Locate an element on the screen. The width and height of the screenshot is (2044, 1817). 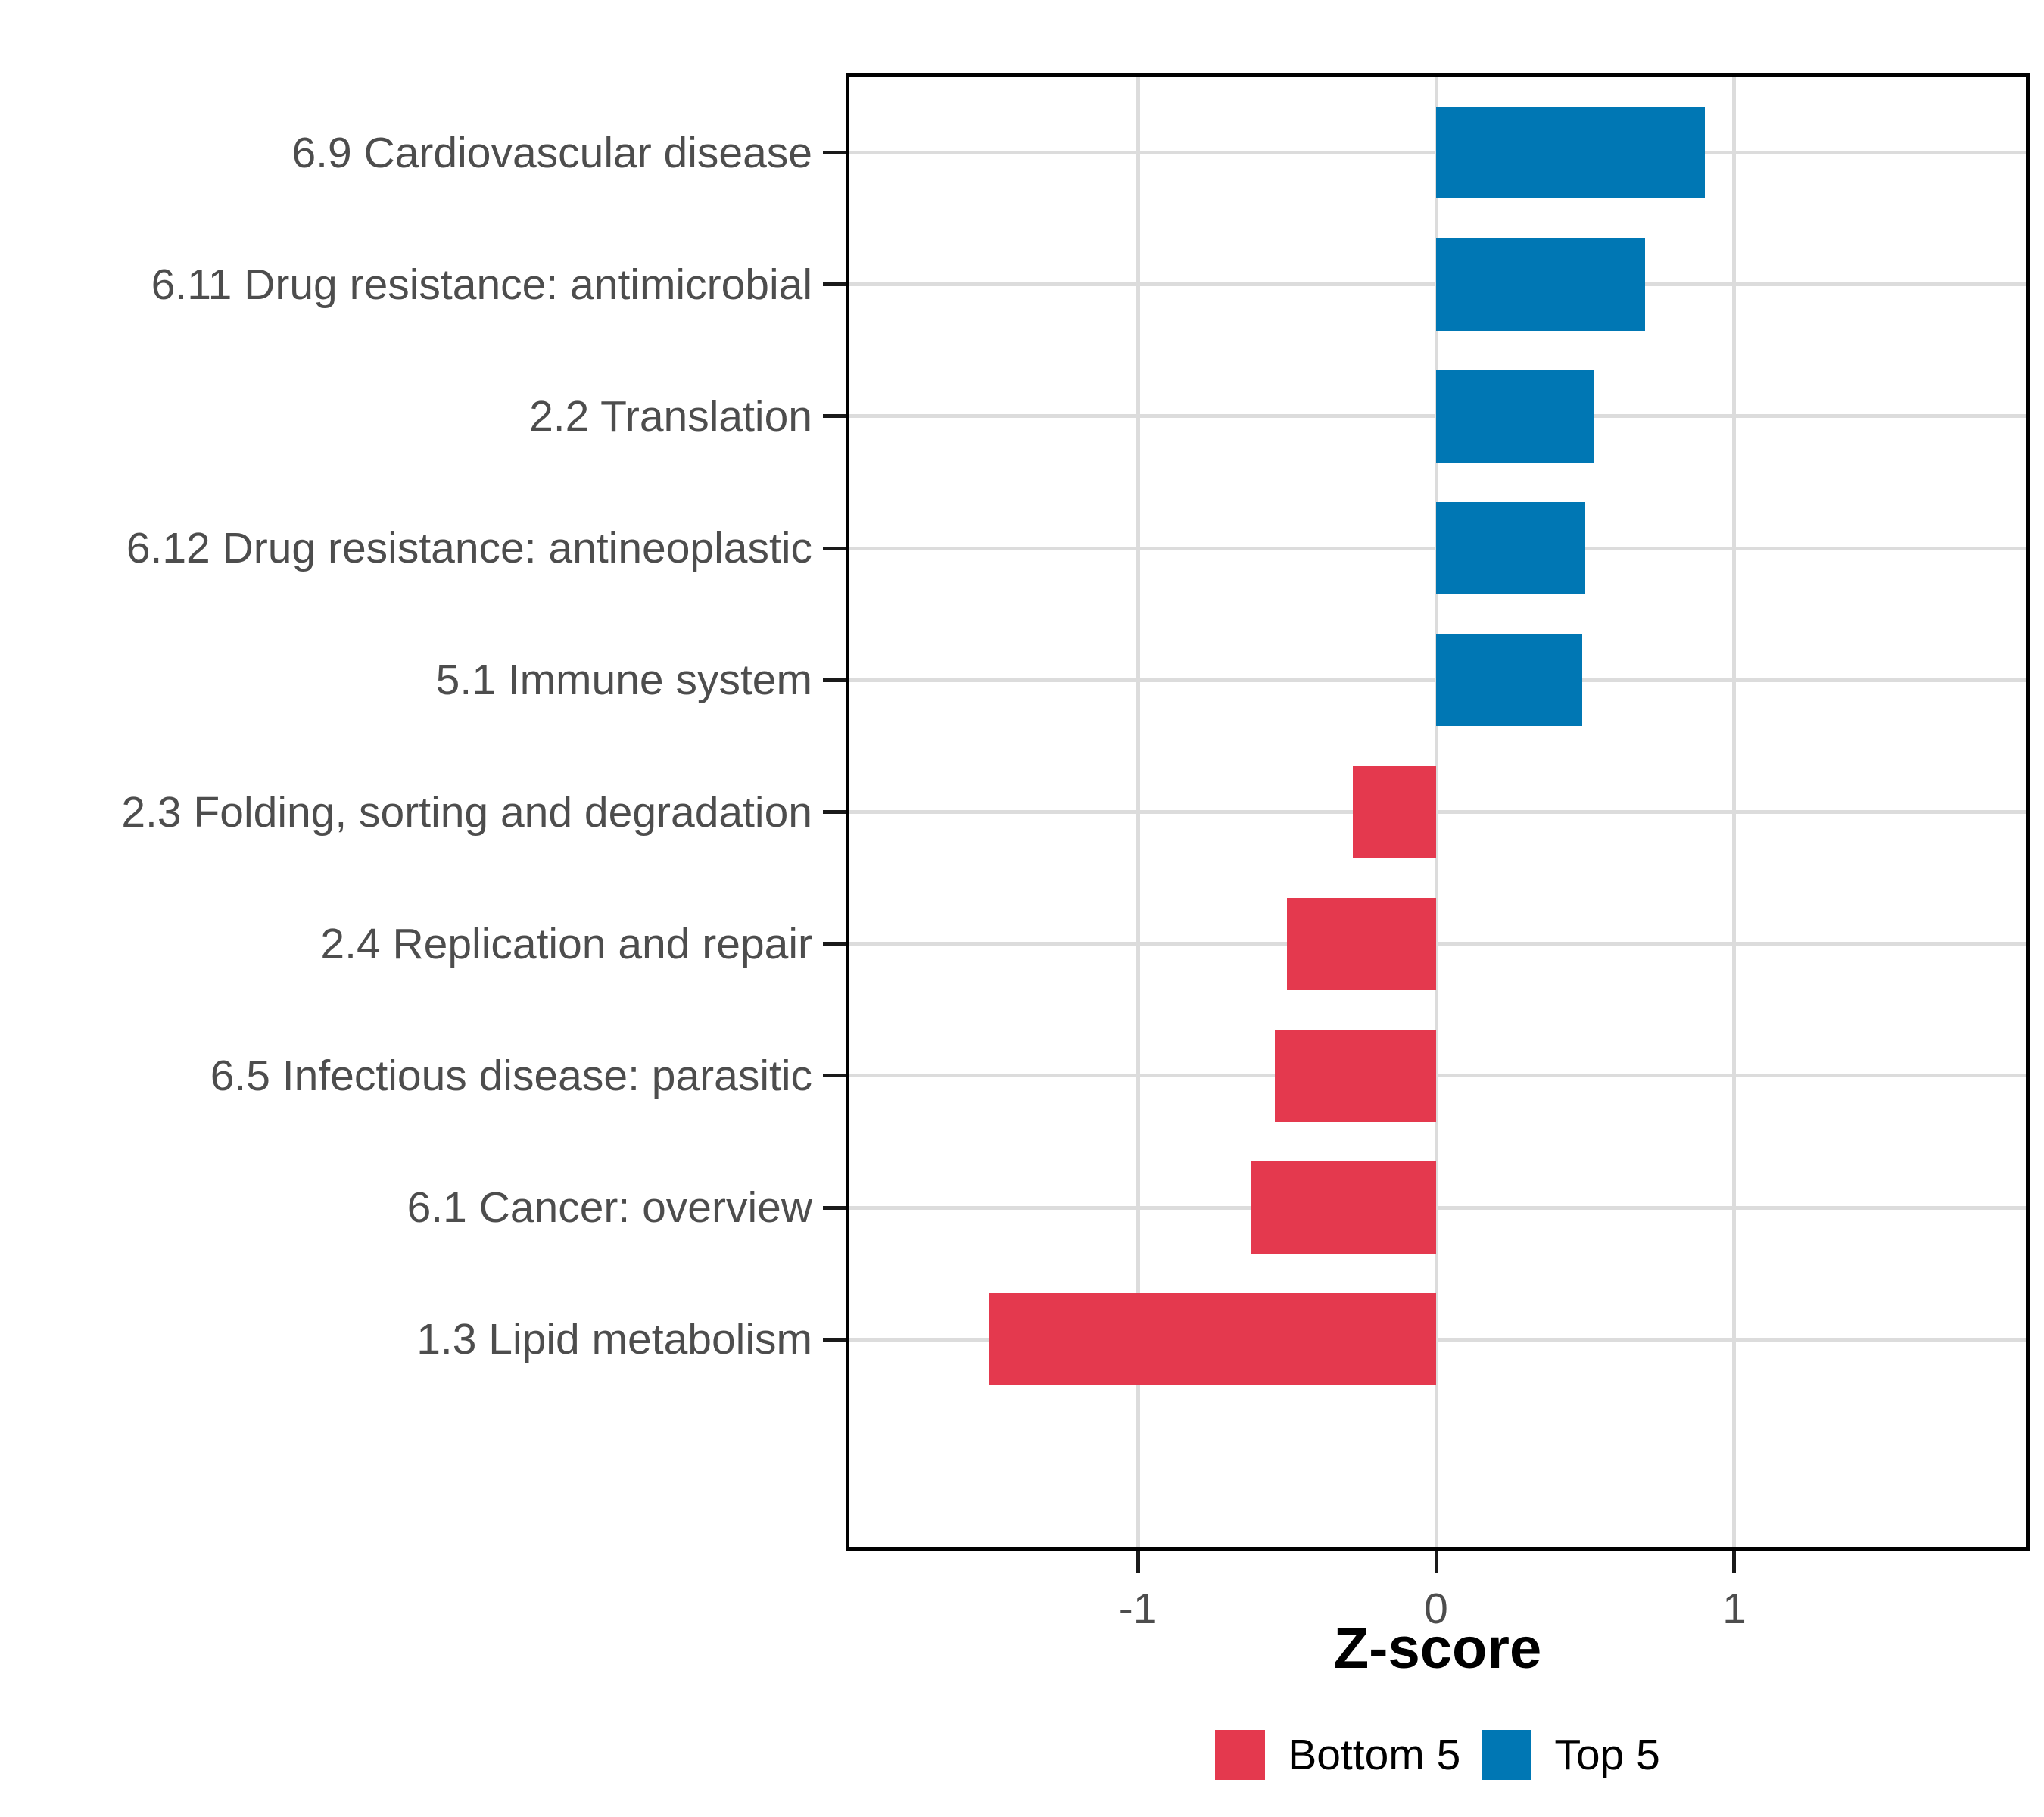
y-axis-label: 6.11 Drug resistance: antimicrobial is located at coordinates (481, 284).